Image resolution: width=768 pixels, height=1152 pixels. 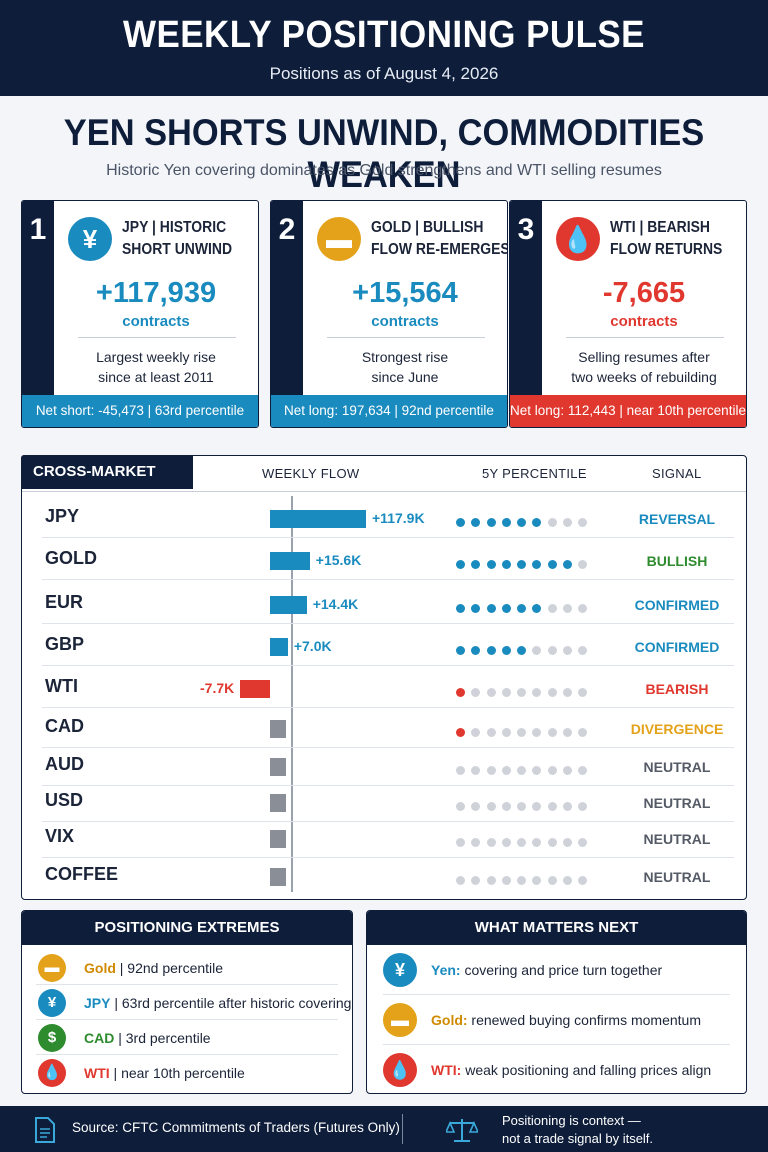 What do you see at coordinates (400, 1020) in the screenshot?
I see `gold-bar-icon: ▬` at bounding box center [400, 1020].